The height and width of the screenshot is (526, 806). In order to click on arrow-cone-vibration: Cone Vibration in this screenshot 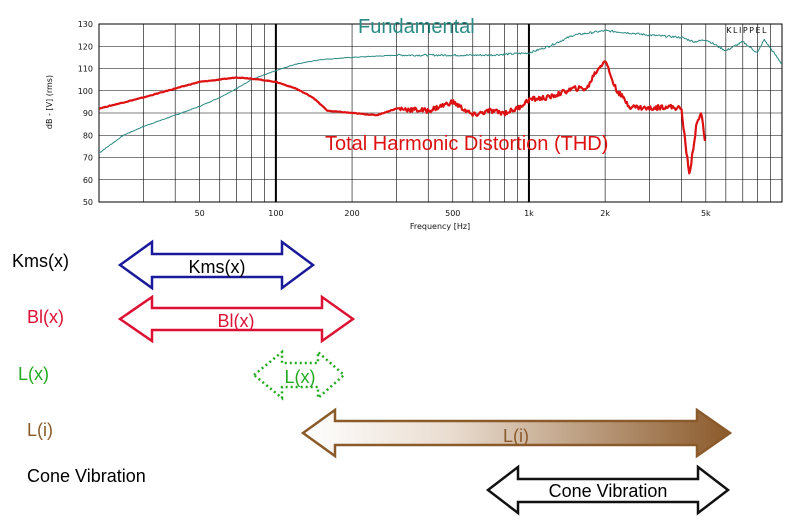, I will do `click(608, 490)`.